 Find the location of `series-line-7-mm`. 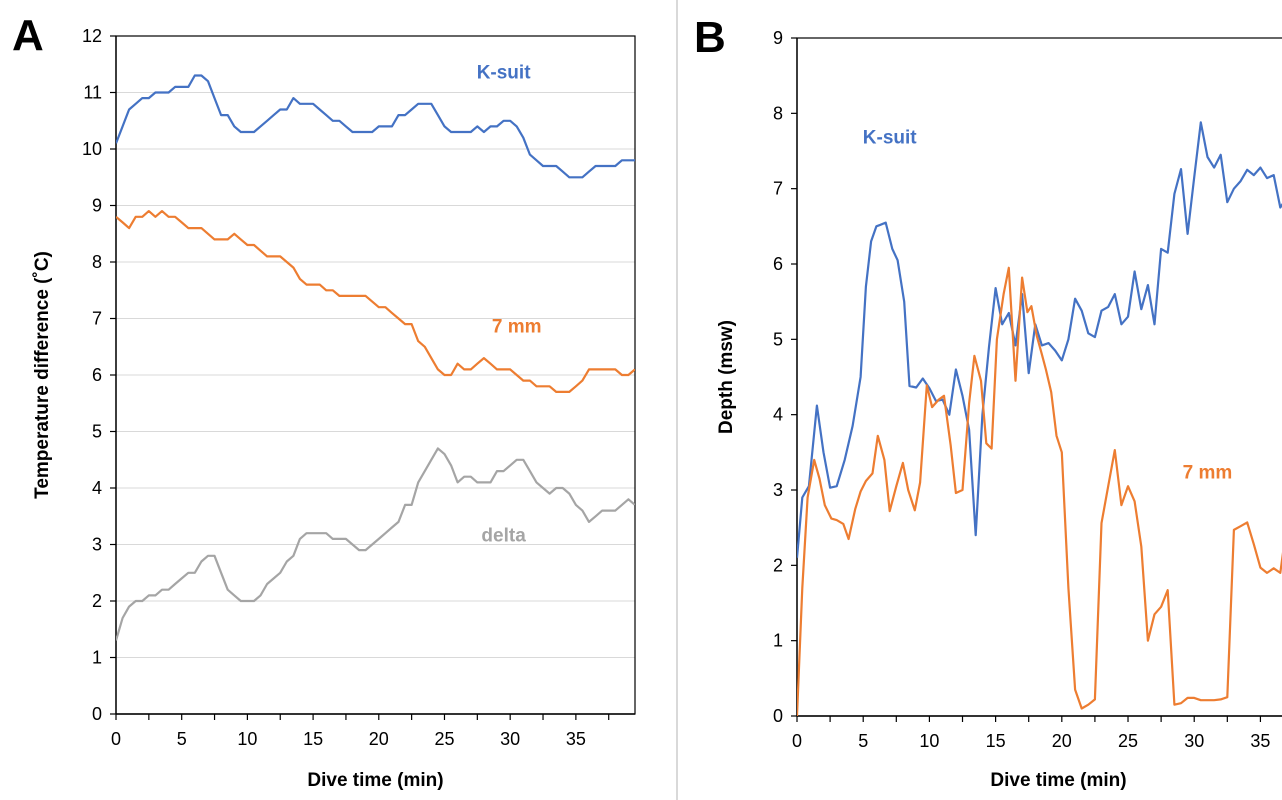

series-line-7-mm is located at coordinates (375, 301).